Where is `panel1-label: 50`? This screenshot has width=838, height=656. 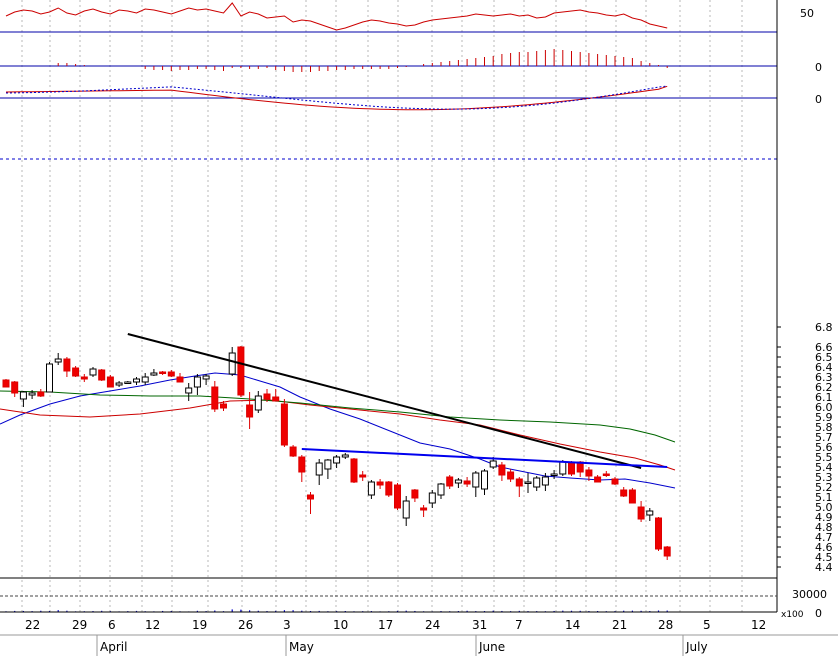 panel1-label: 50 is located at coordinates (807, 13).